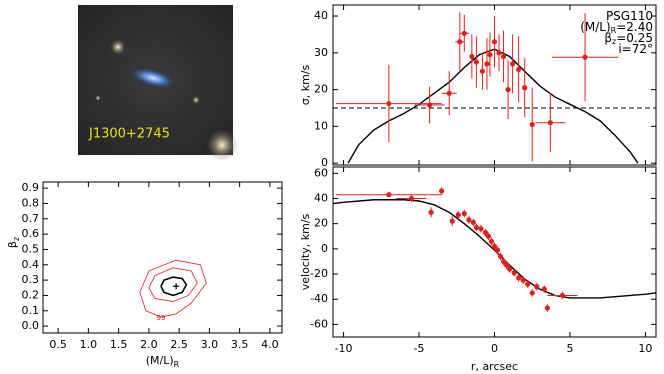  Describe the element at coordinates (210, 344) in the screenshot. I see `x-tick-label: 3.0` at that location.